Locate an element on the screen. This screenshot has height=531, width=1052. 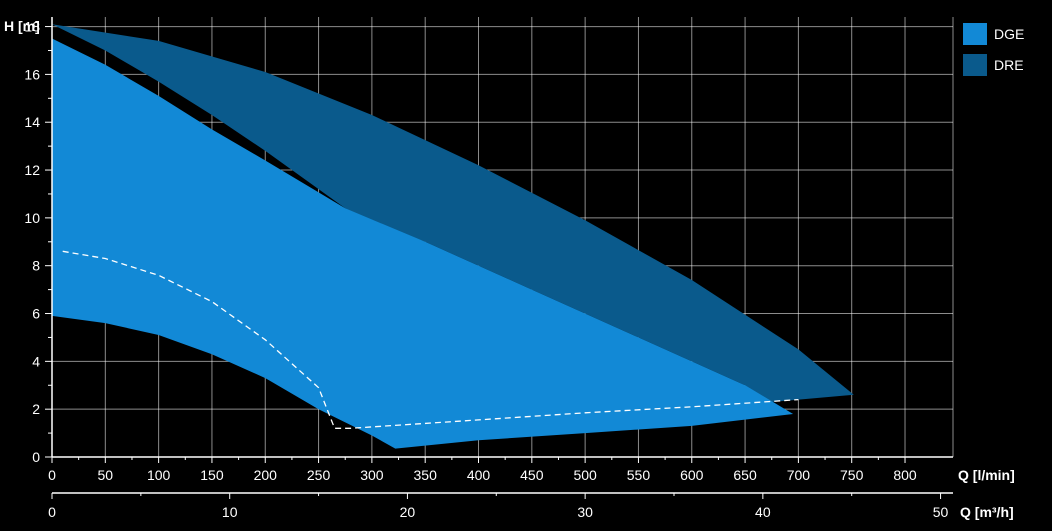
legend-swatch-dge is located at coordinates (975, 34).